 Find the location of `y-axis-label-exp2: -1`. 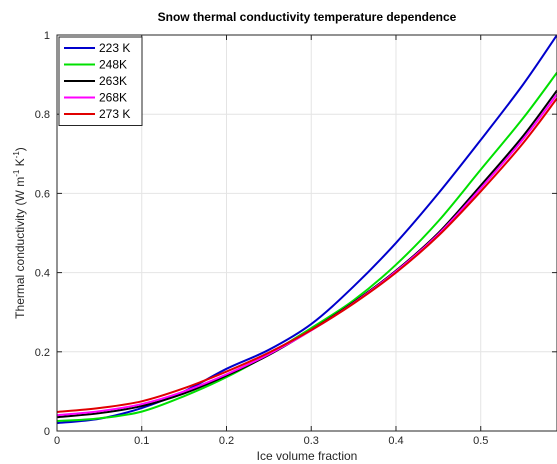

y-axis-label-exp2: -1 is located at coordinates (16, 155).